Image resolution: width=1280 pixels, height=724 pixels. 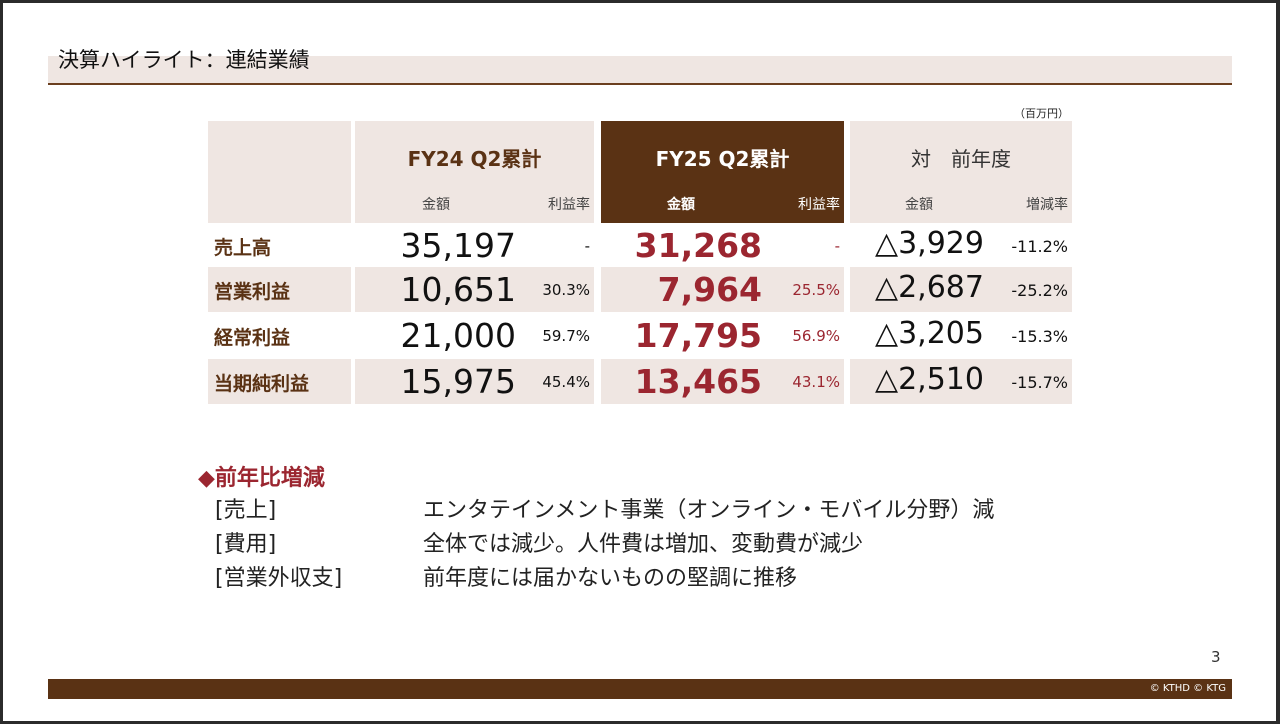 I want to click on fy24-rate: 59.7%, so click(x=566, y=335).